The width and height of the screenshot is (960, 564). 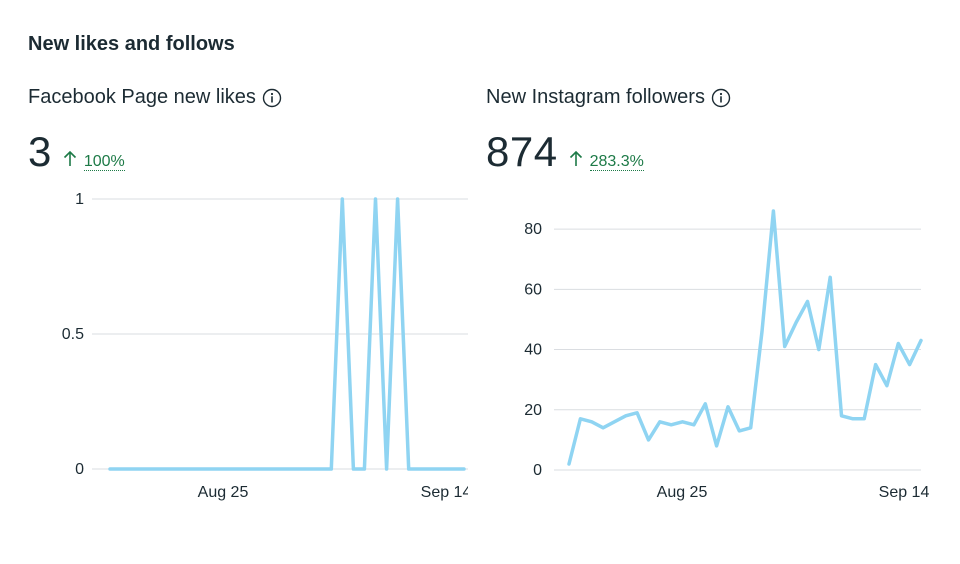 What do you see at coordinates (537, 470) in the screenshot?
I see `instagram-chart-y-tick-label: 0` at bounding box center [537, 470].